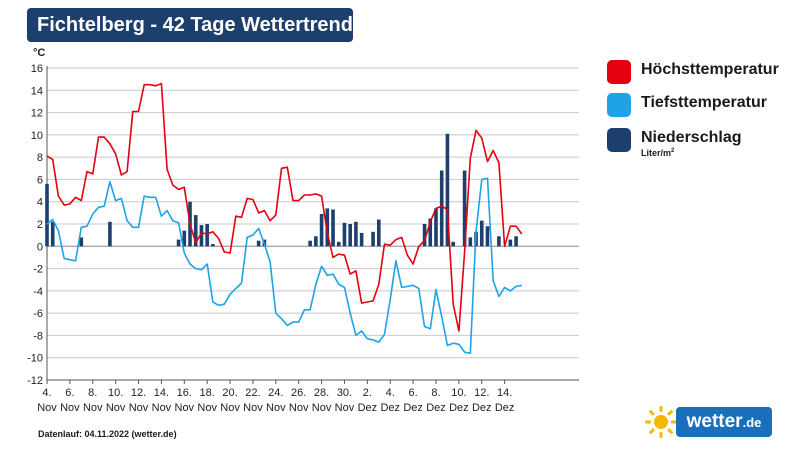 The image size is (800, 450). I want to click on x-tick-day: 16., so click(184, 393).